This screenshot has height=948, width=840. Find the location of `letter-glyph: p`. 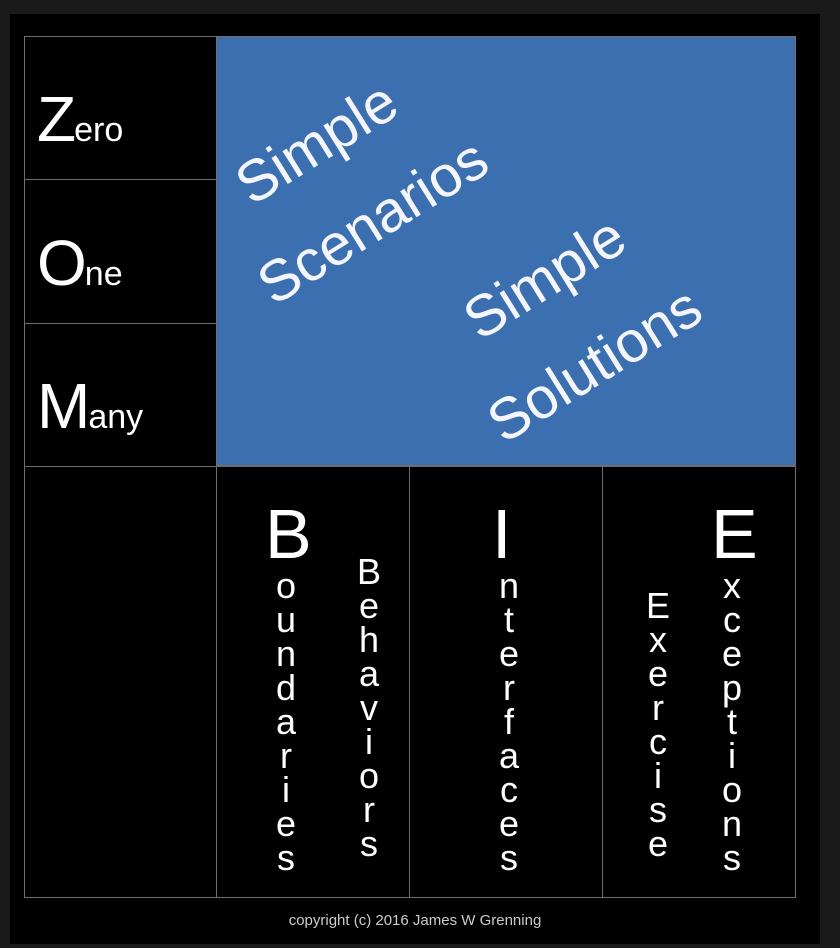

letter-glyph: p is located at coordinates (732, 687).